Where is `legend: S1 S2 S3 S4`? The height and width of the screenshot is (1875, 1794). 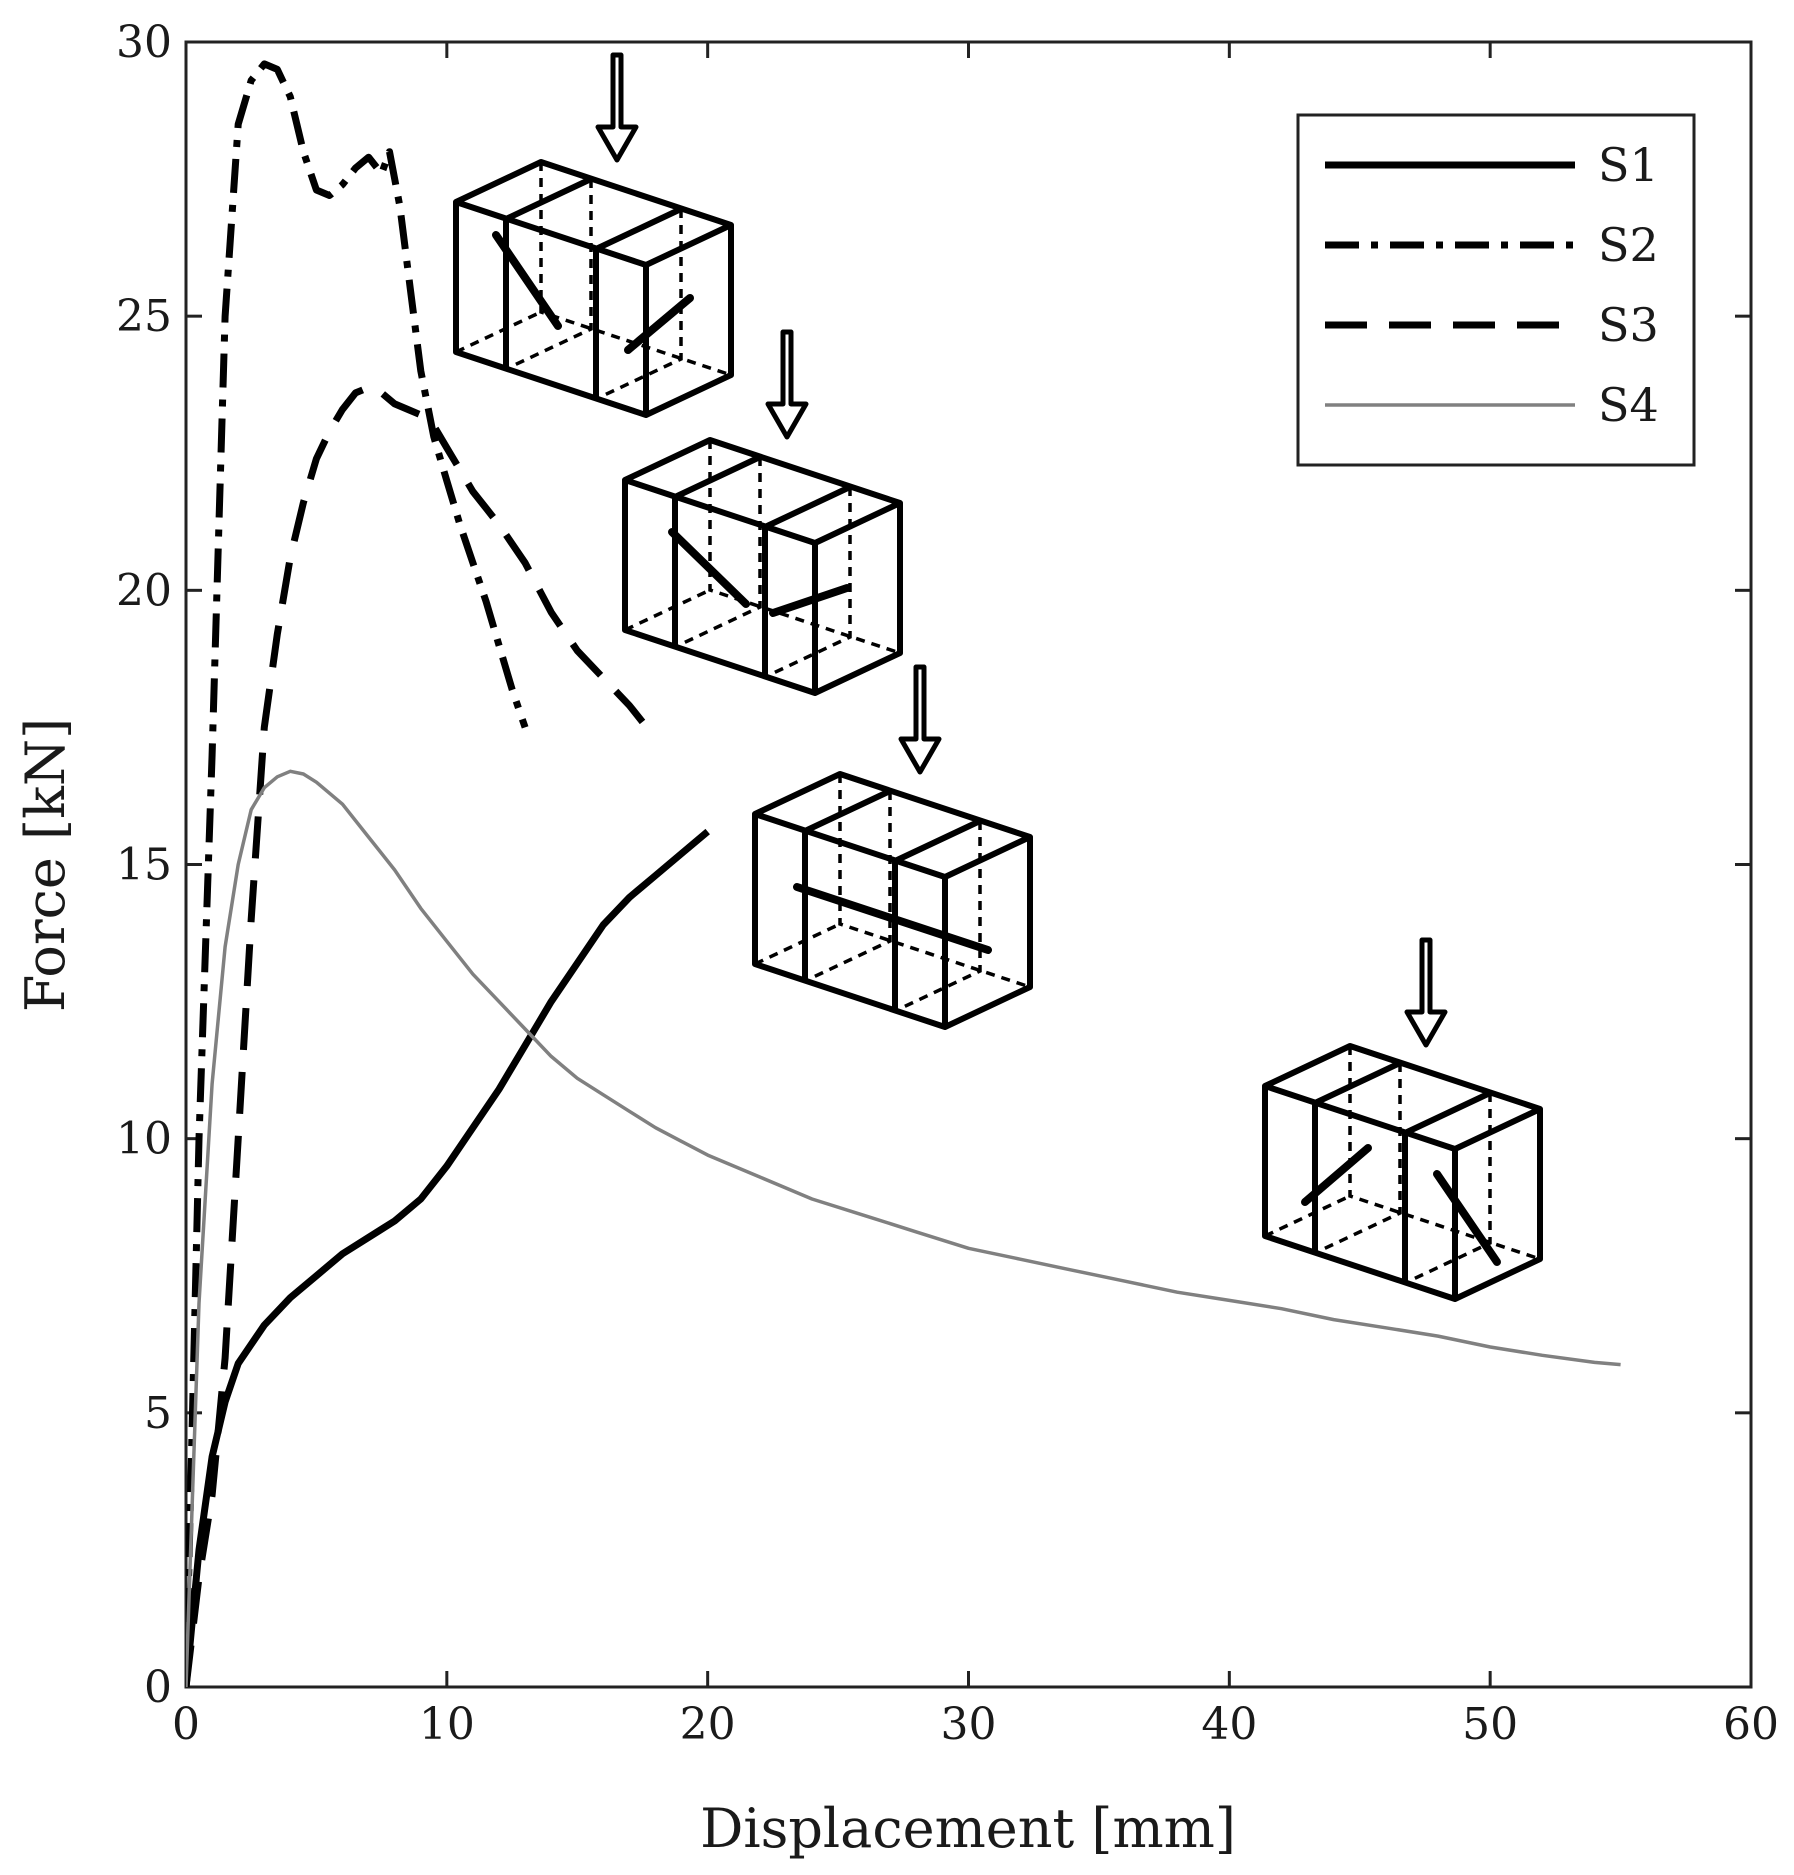
legend: S1 S2 S3 S4 is located at coordinates (1496, 290).